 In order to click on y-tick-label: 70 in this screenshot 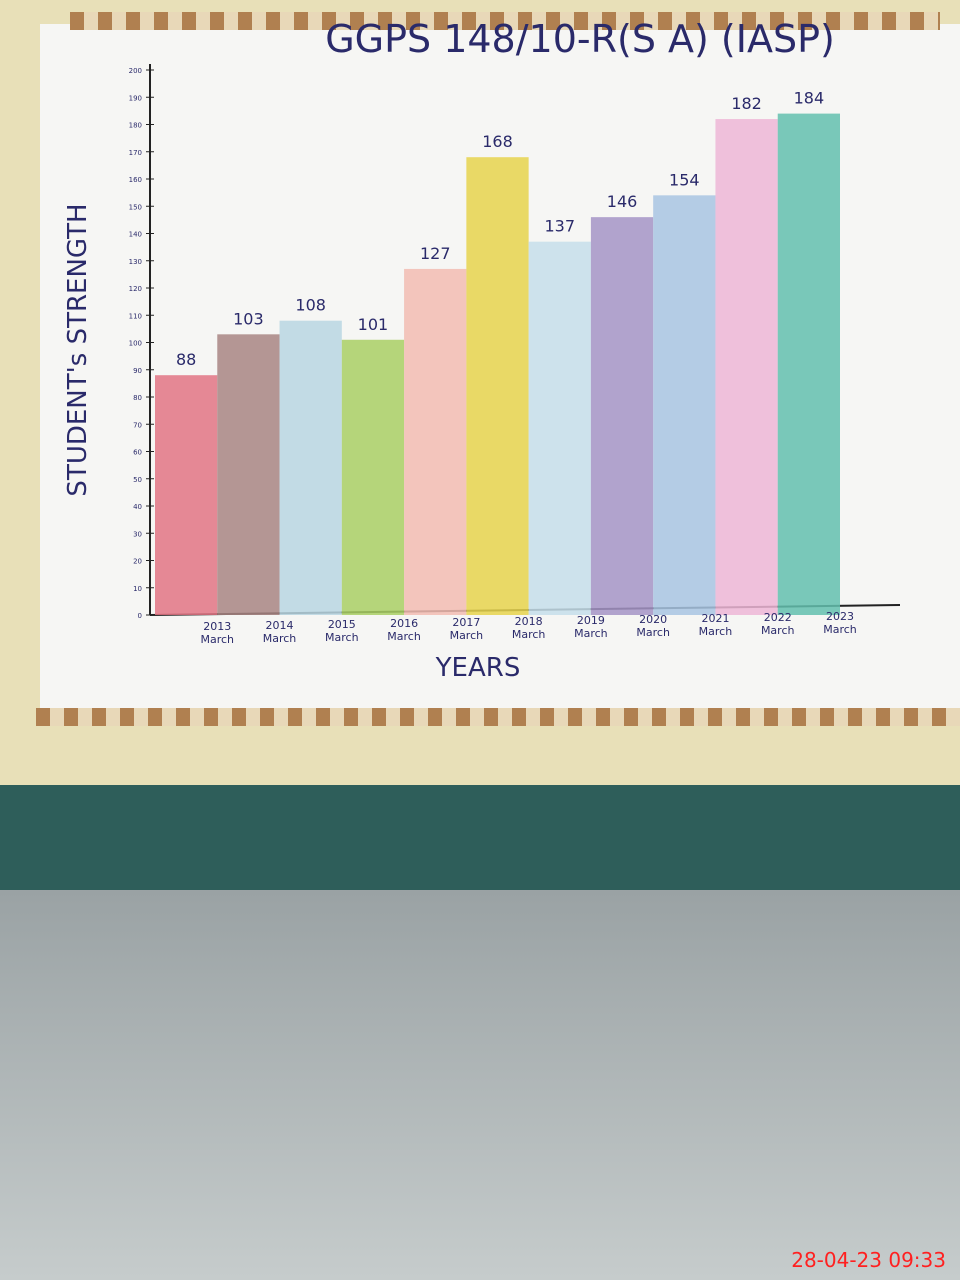, I will do `click(137, 425)`.